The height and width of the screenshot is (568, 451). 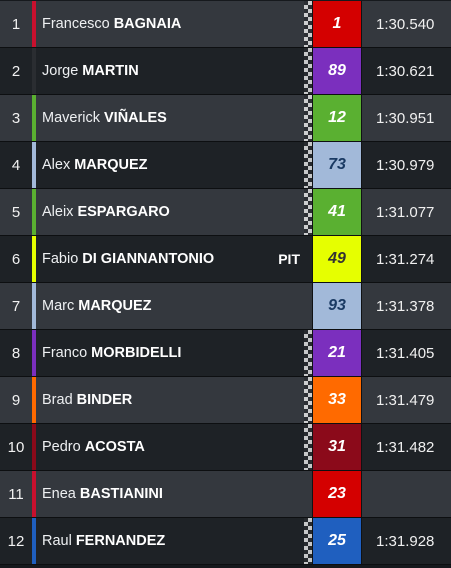 What do you see at coordinates (16, 71) in the screenshot?
I see `position-label: 2` at bounding box center [16, 71].